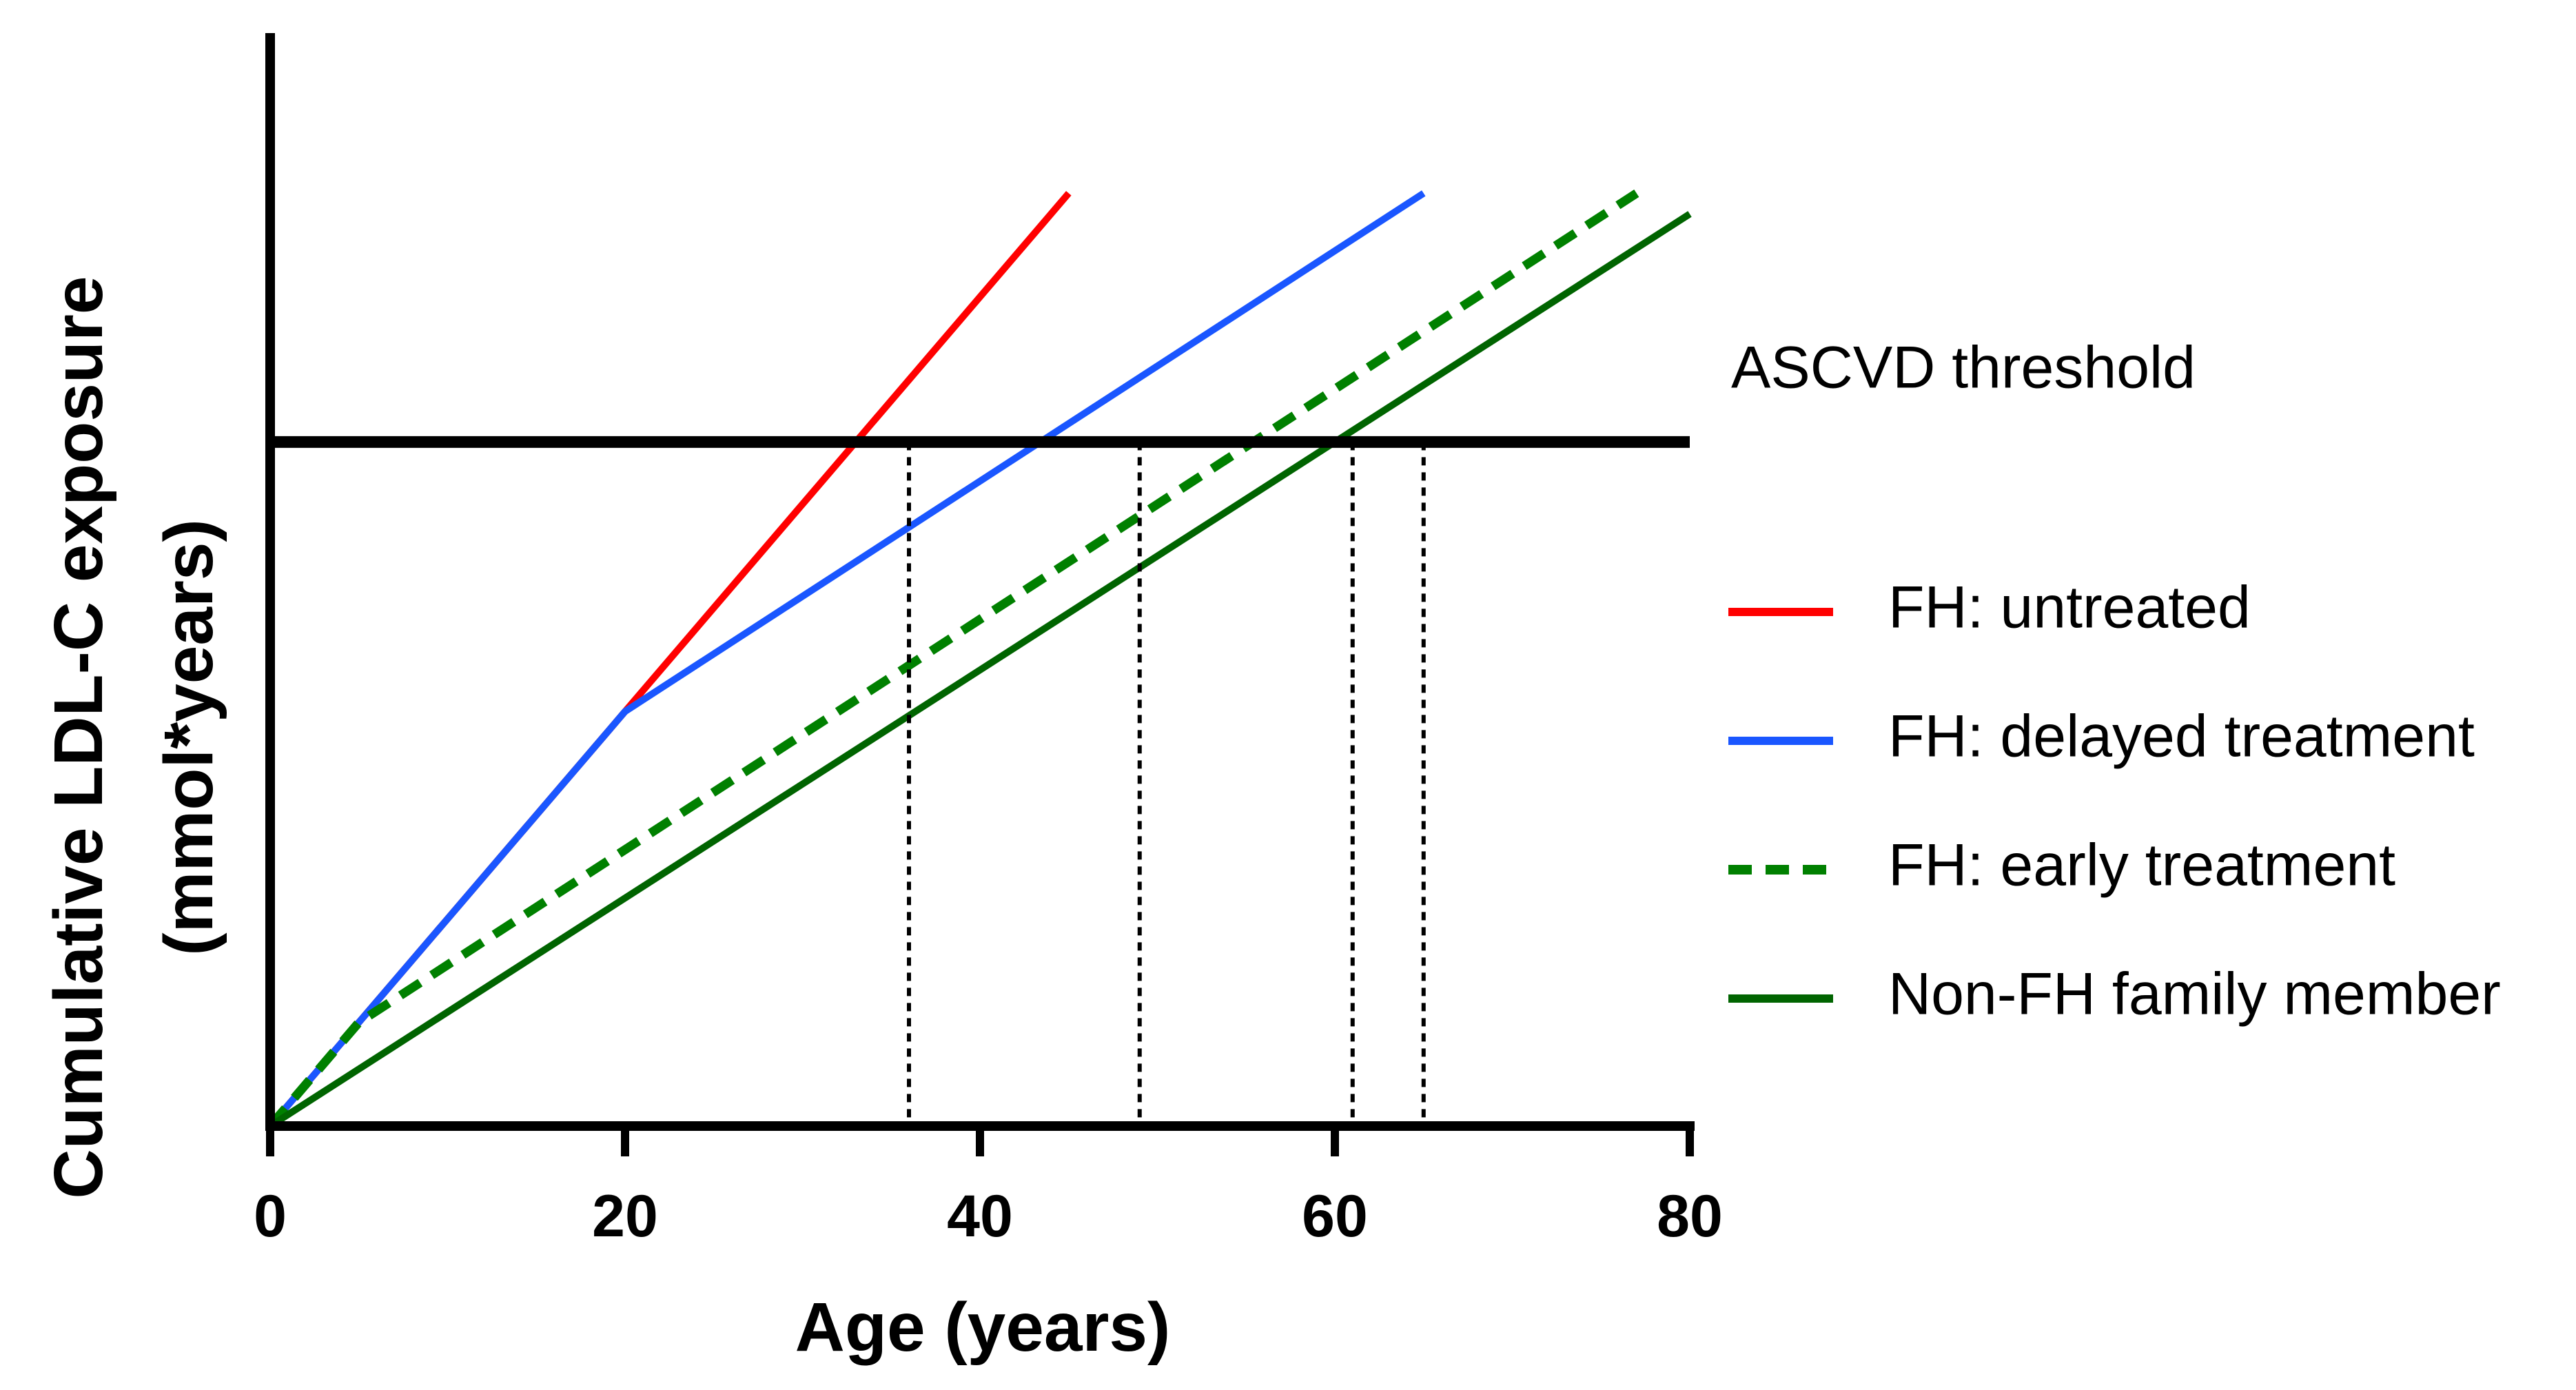 Image resolution: width=2576 pixels, height=1390 pixels. What do you see at coordinates (1690, 1216) in the screenshot?
I see `x-tick-label-80: 80` at bounding box center [1690, 1216].